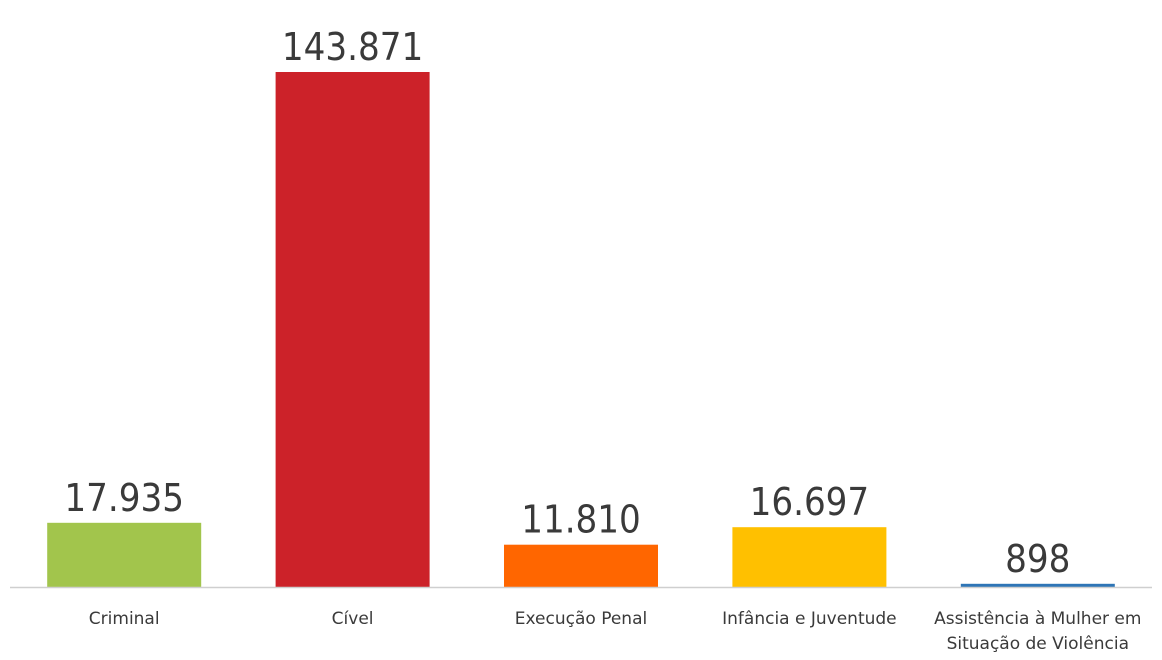 The image size is (1162, 660). I want to click on tick-label-line: Assistência à Mulher em, so click(1037, 619).